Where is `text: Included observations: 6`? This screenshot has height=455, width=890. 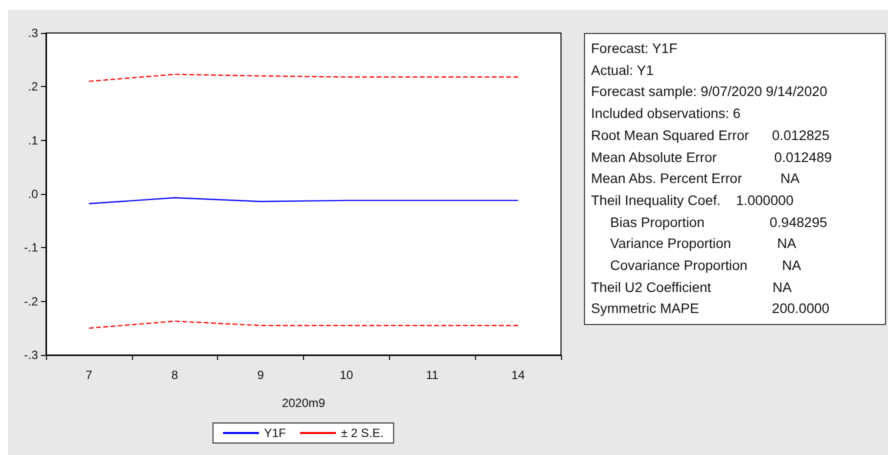 text: Included observations: 6 is located at coordinates (666, 114).